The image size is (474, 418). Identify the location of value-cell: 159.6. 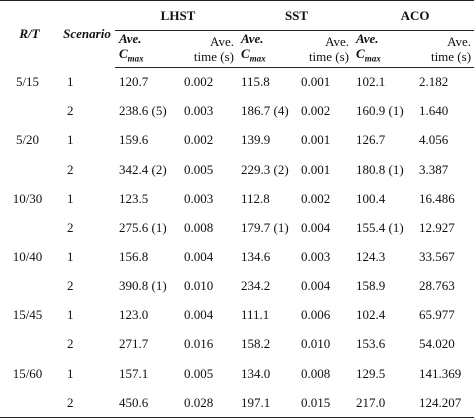
(134, 140).